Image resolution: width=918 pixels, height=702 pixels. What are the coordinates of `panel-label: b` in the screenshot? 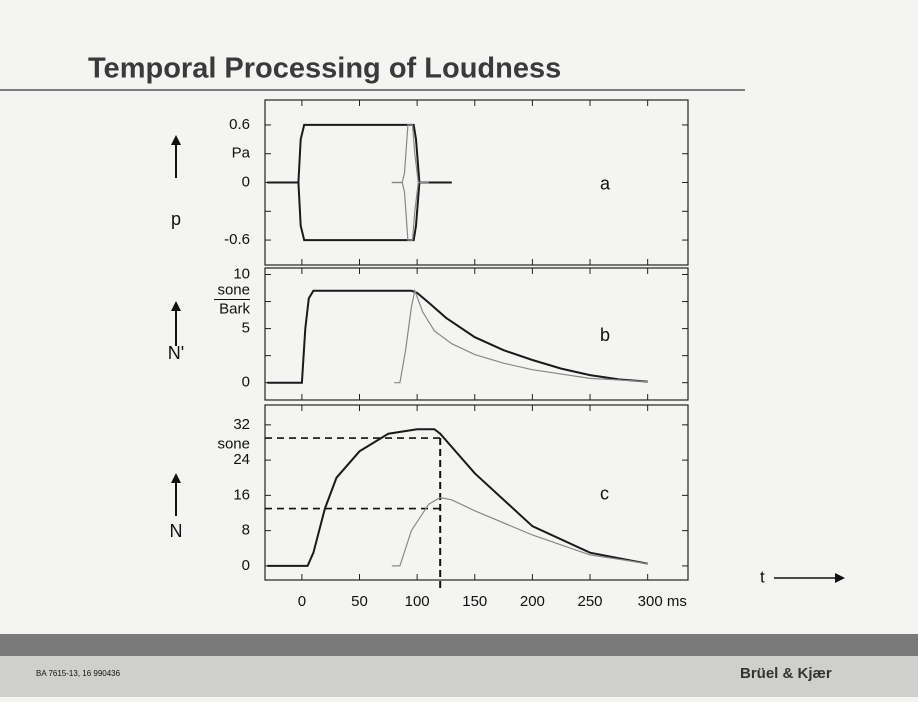 It's located at (605, 335).